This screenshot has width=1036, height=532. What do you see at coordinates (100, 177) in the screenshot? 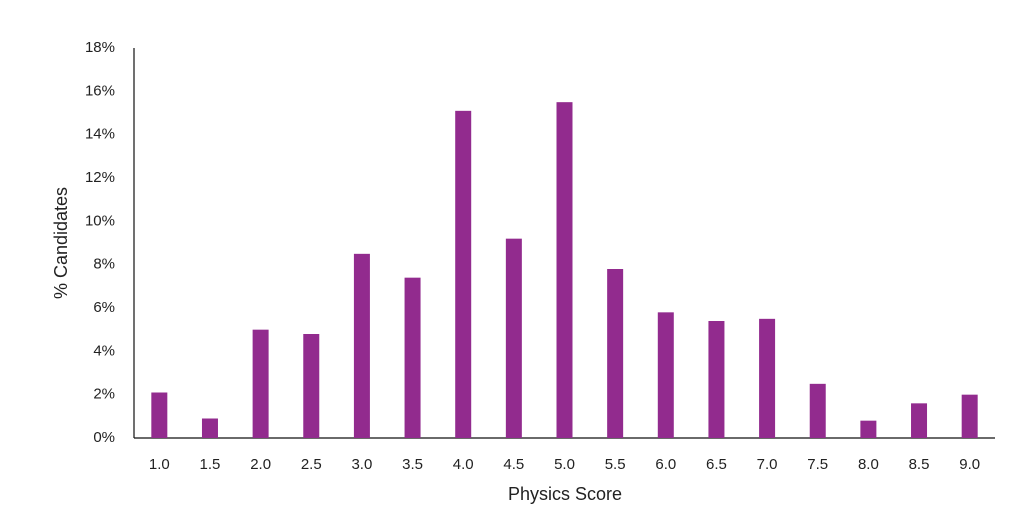
I see `y-tick-label: 12%` at bounding box center [100, 177].